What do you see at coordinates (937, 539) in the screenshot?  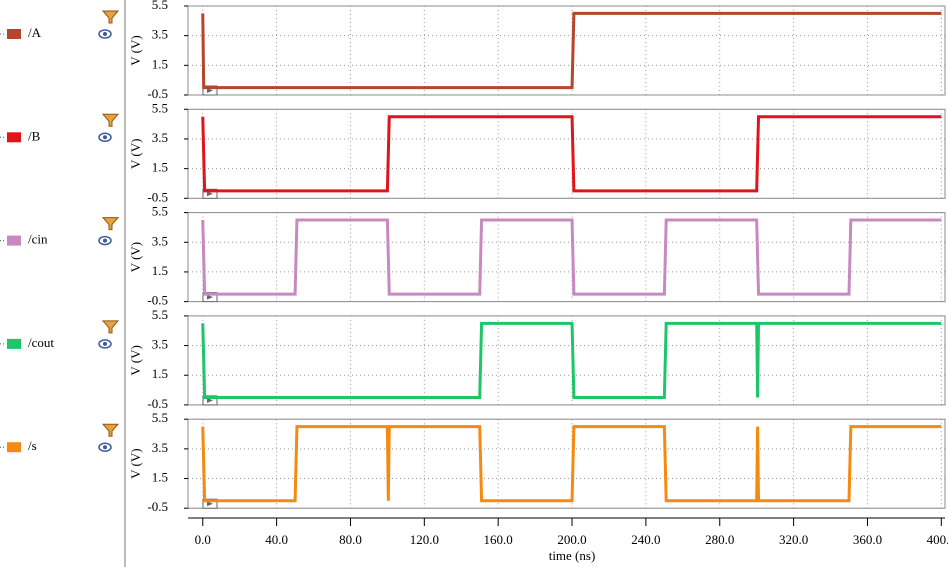 I see `x-tick-label: 400.0` at bounding box center [937, 539].